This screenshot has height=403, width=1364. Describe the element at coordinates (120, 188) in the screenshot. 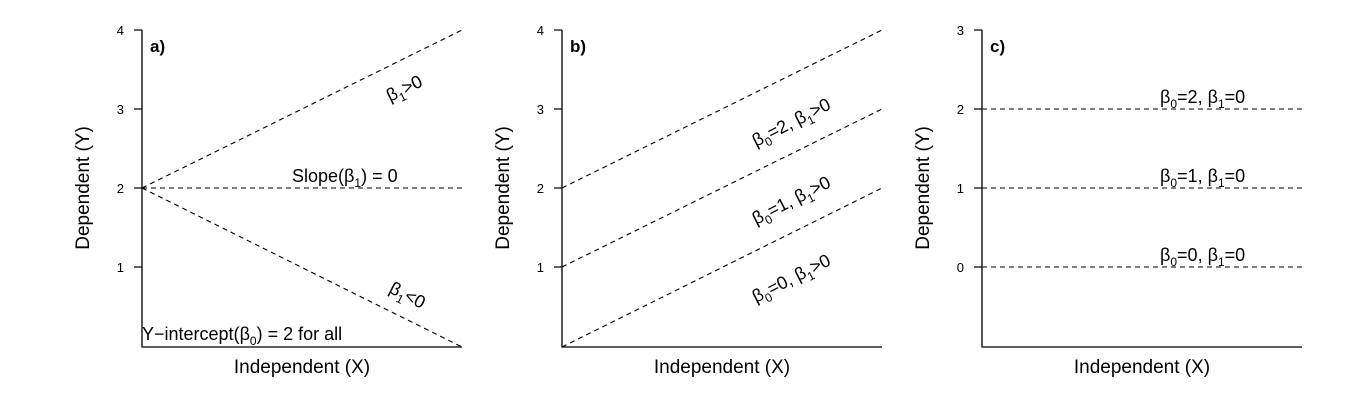

I see `panel-a-ytick-label: 2` at that location.